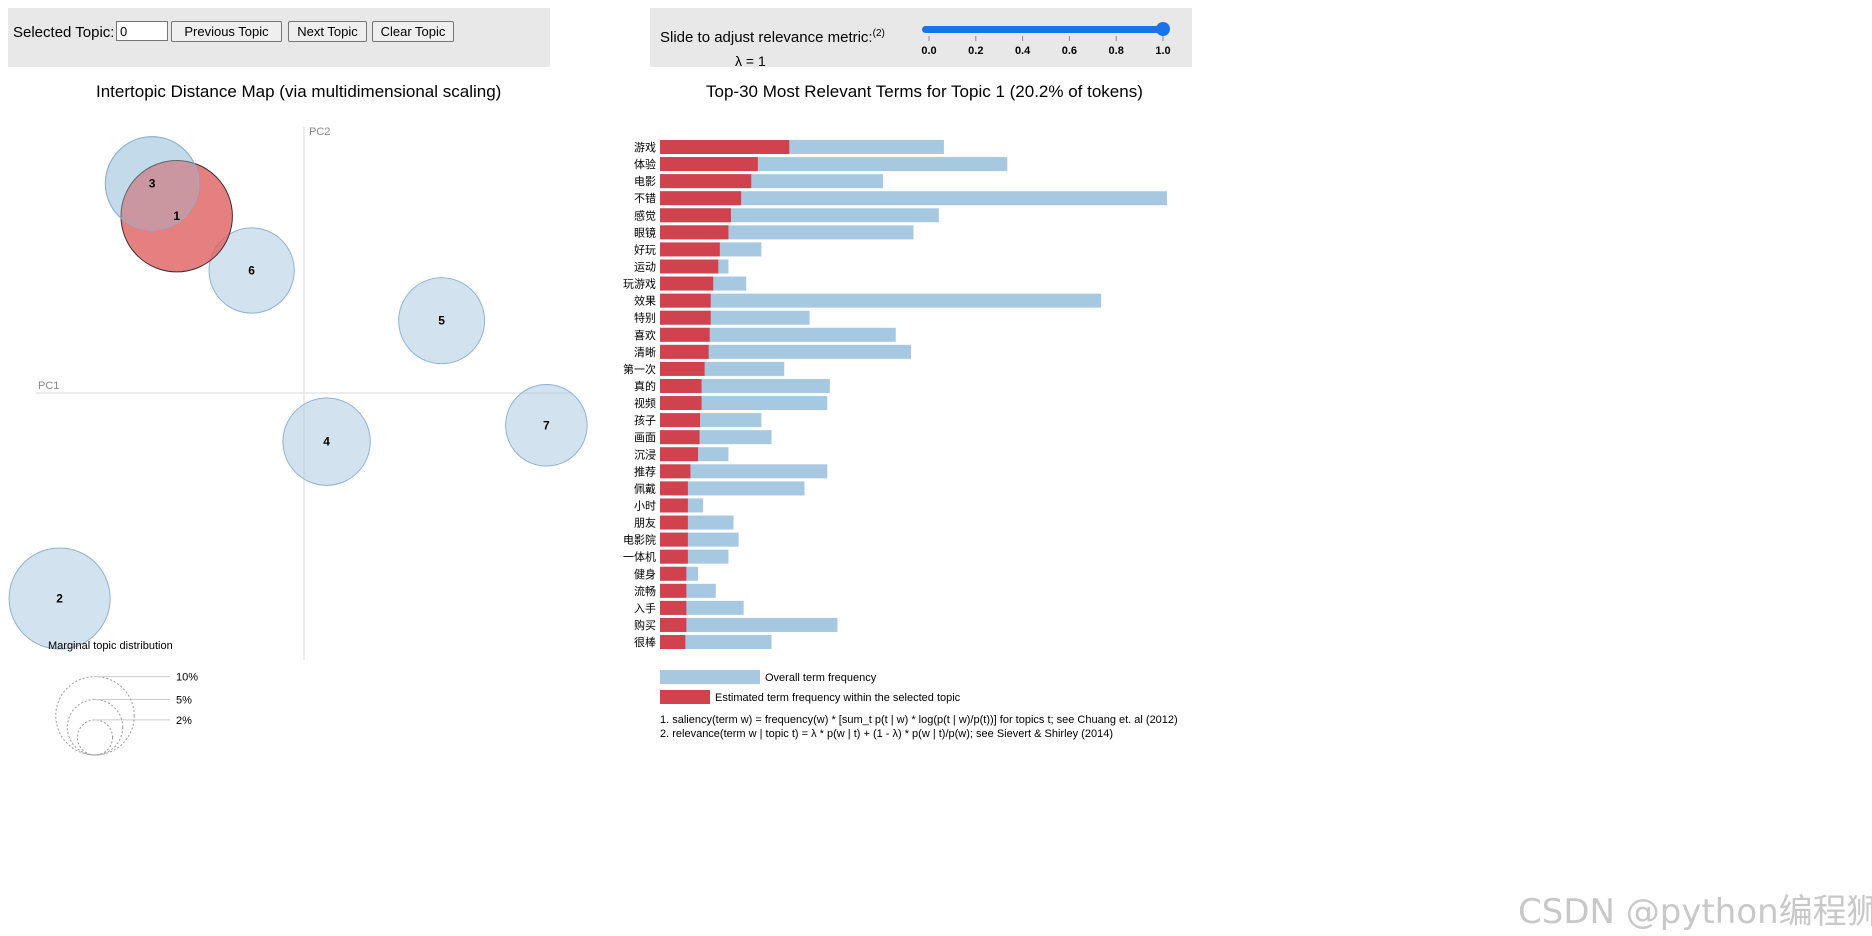 Image resolution: width=1872 pixels, height=936 pixels. Describe the element at coordinates (639, 540) in the screenshot. I see `term-label: 电影院` at that location.